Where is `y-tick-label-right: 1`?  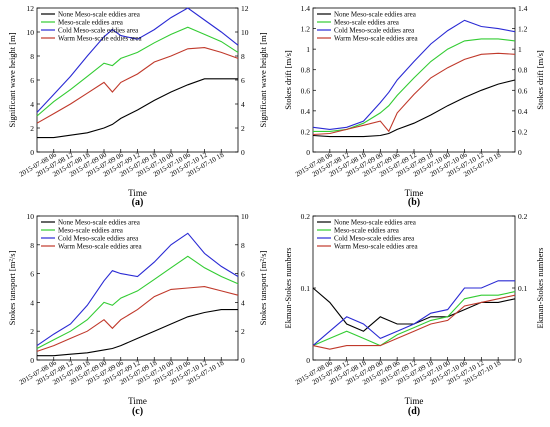 y-tick-label-right: 1 is located at coordinates (520, 49).